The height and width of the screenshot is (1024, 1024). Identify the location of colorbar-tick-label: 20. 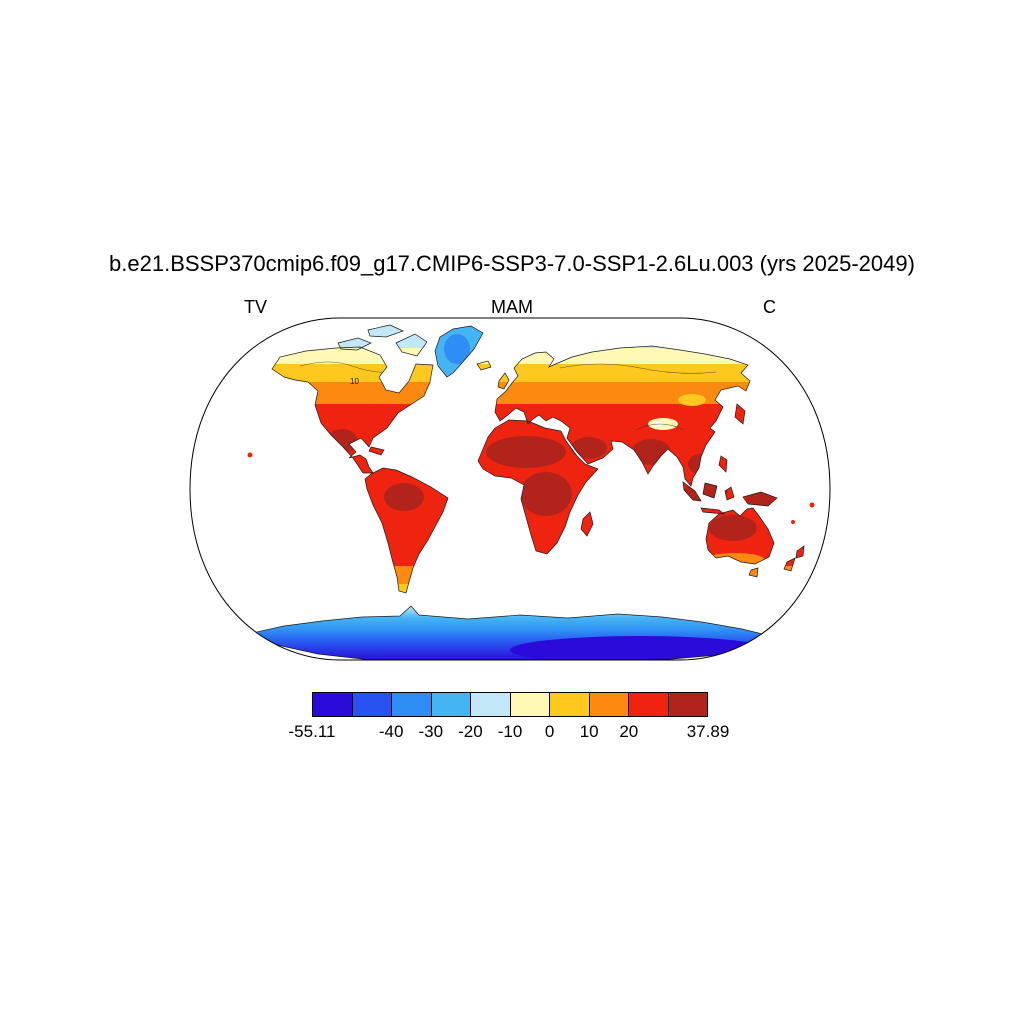
(629, 731).